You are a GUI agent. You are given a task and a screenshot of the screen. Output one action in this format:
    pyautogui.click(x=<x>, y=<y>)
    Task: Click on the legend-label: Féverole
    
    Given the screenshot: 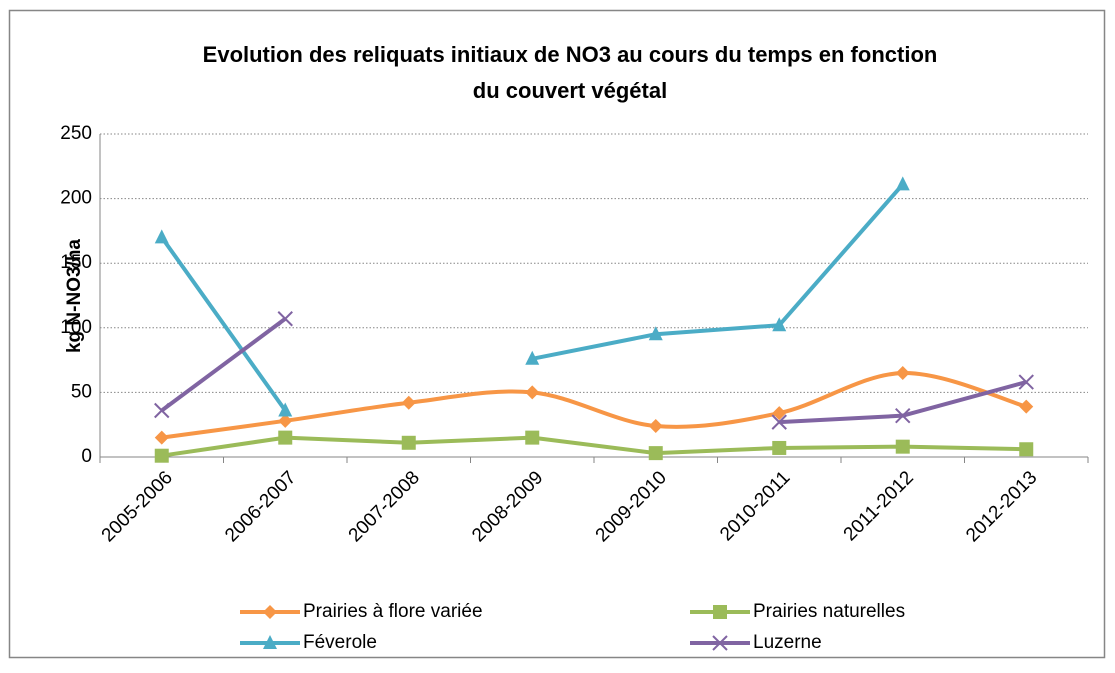 What is the action you would take?
    pyautogui.click(x=340, y=642)
    